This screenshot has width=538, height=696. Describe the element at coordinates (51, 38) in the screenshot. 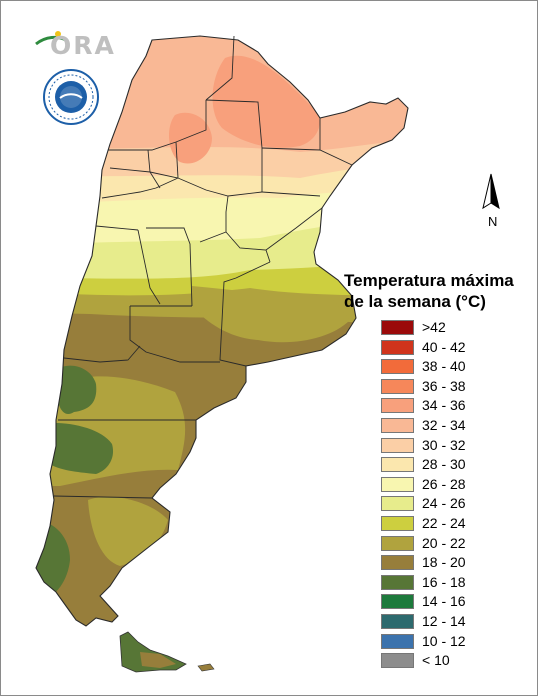

I see `logo-swoosh-icon` at that location.